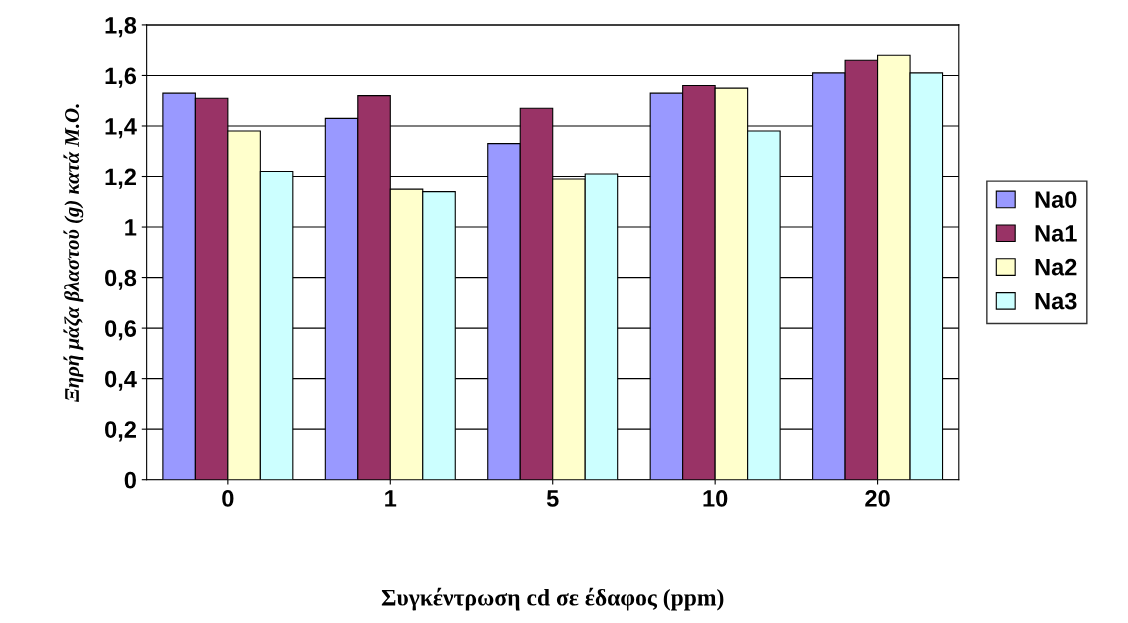 The width and height of the screenshot is (1128, 623). What do you see at coordinates (120, 178) in the screenshot?
I see `y-tick-label: 1,2` at bounding box center [120, 178].